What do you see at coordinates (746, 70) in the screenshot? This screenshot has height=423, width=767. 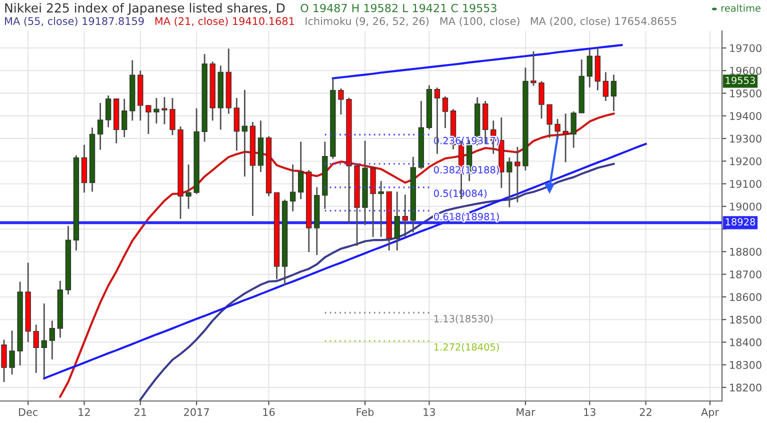 I see `y-tick-label: 19600` at bounding box center [746, 70].